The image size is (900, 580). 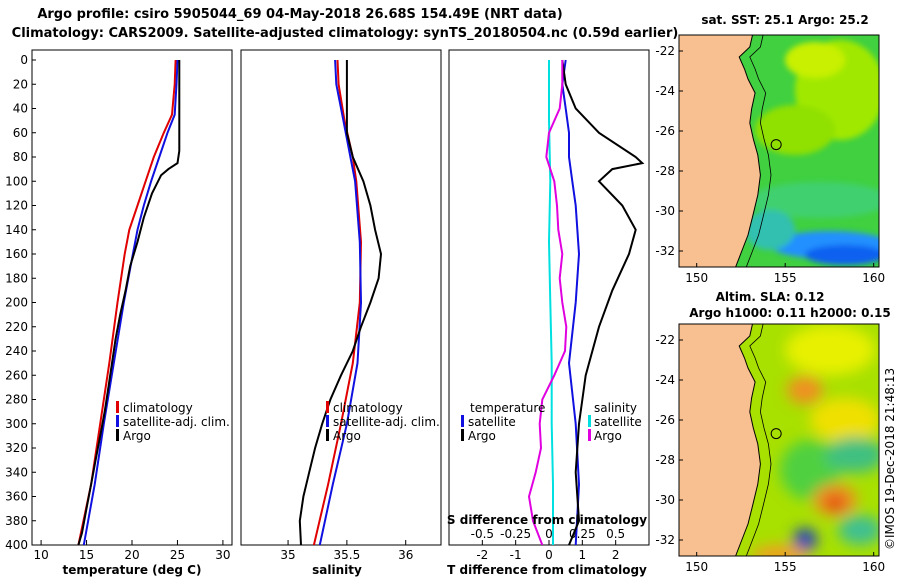 I want to click on sla-map-title: Altim. SLA: 0.12, so click(x=770, y=297).